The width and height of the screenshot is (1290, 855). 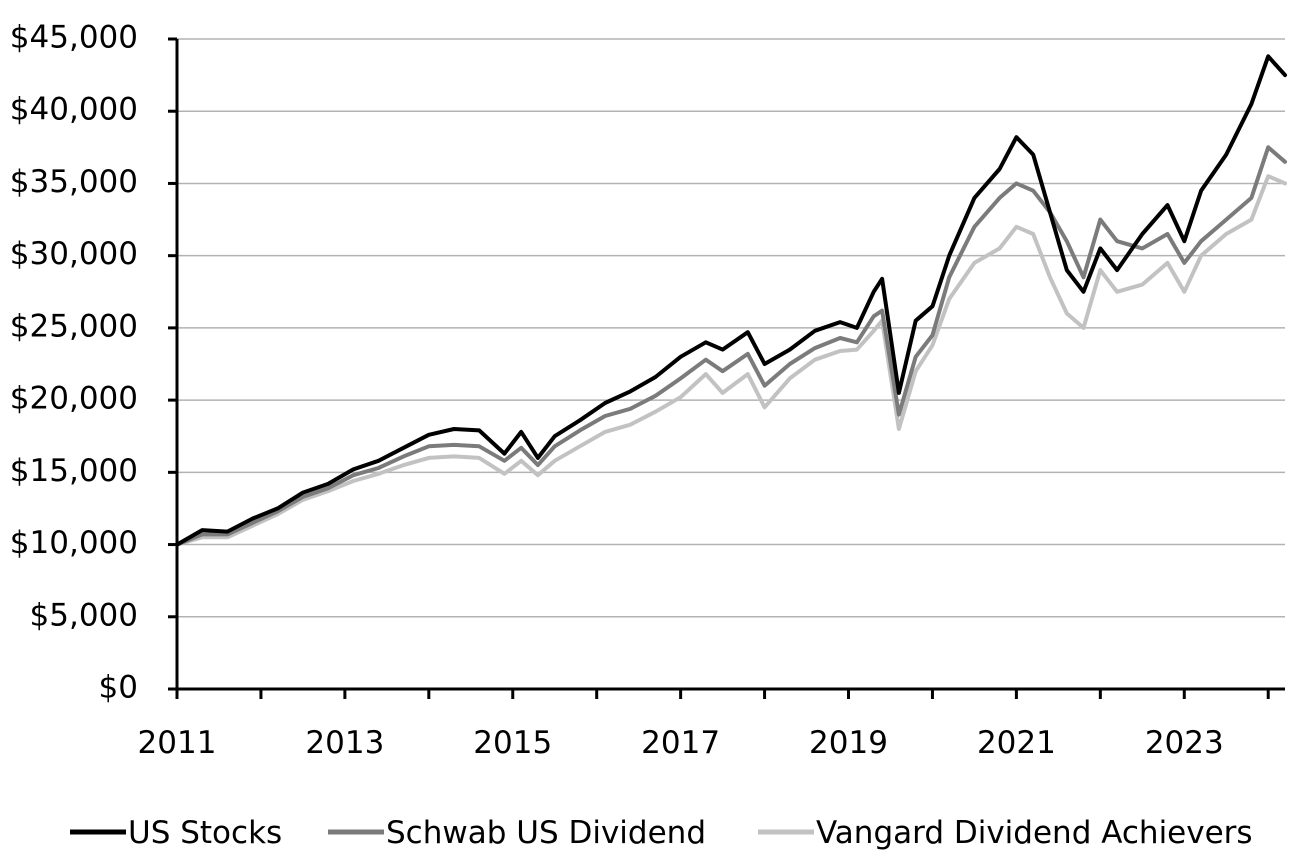 I want to click on x-axis-ticks: 2011 2013 2015 2017 2019 2021 2023, so click(x=704, y=725).